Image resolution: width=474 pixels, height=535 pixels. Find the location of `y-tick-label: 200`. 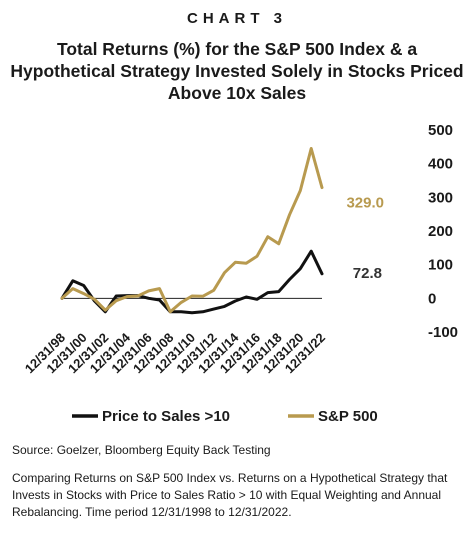

y-tick-label: 200 is located at coordinates (440, 231).